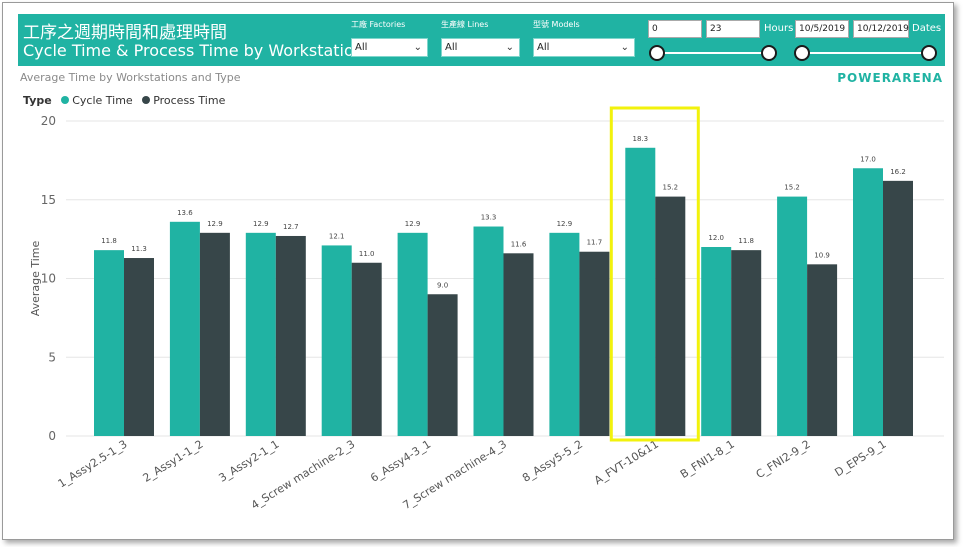 The width and height of the screenshot is (964, 547). What do you see at coordinates (641, 139) in the screenshot?
I see `data-label: 18.3` at bounding box center [641, 139].